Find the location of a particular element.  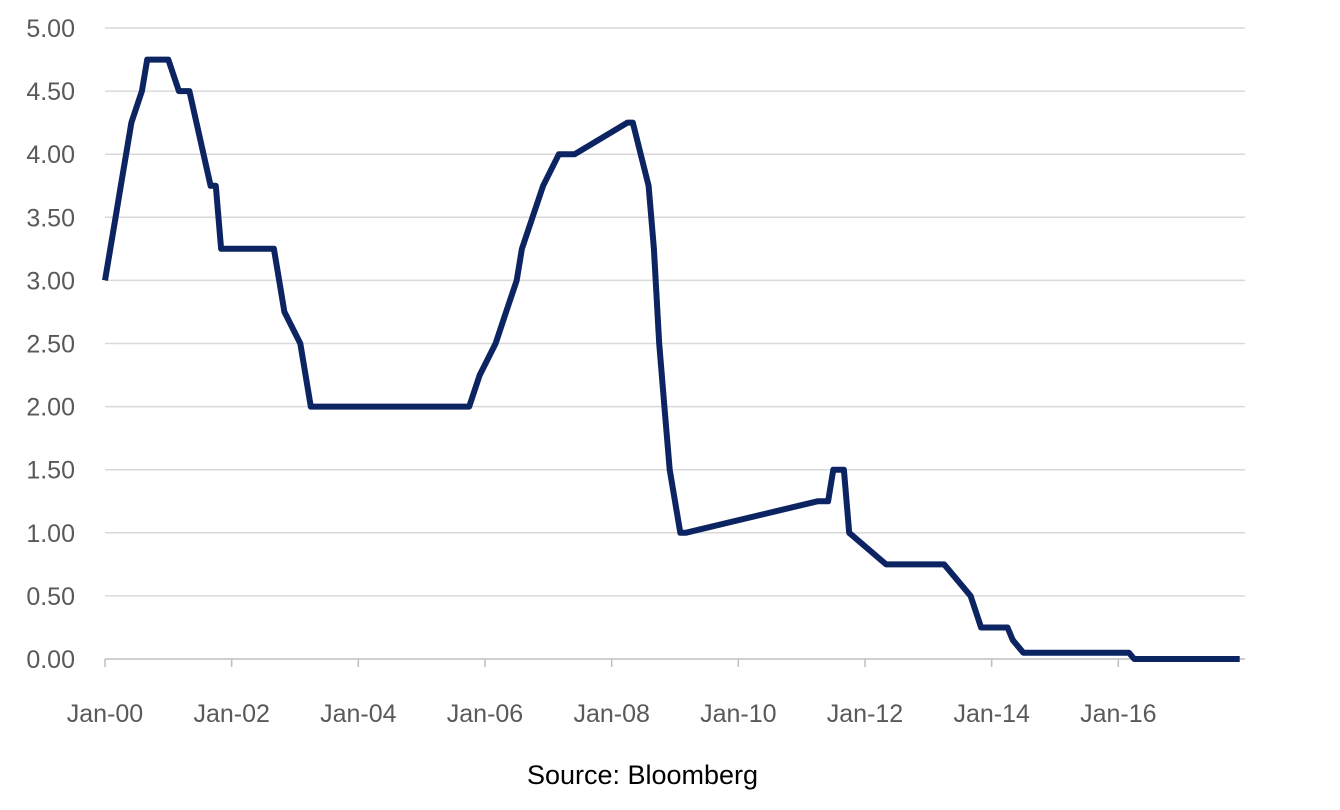

y-tick-label: 1.00 is located at coordinates (50, 534).